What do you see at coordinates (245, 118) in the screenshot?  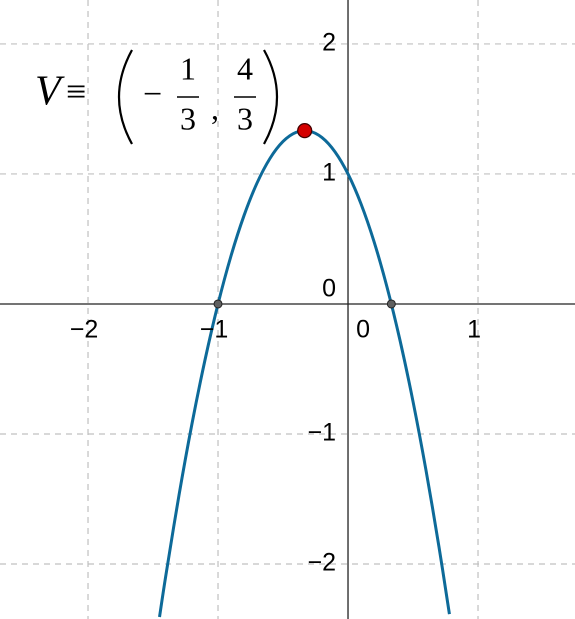 I see `y-denominator: 3` at bounding box center [245, 118].